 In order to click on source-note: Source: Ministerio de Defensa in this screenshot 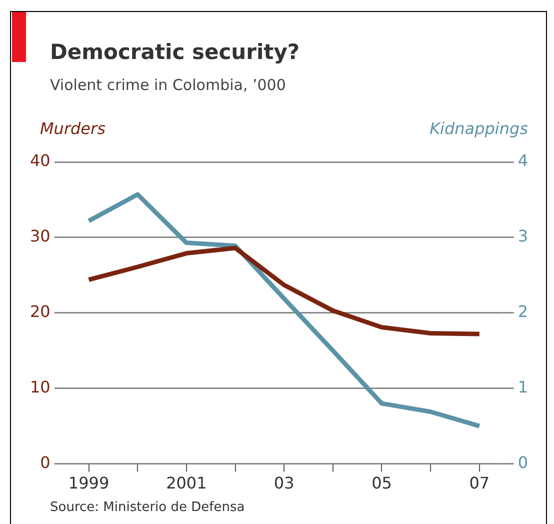, I will do `click(147, 507)`.